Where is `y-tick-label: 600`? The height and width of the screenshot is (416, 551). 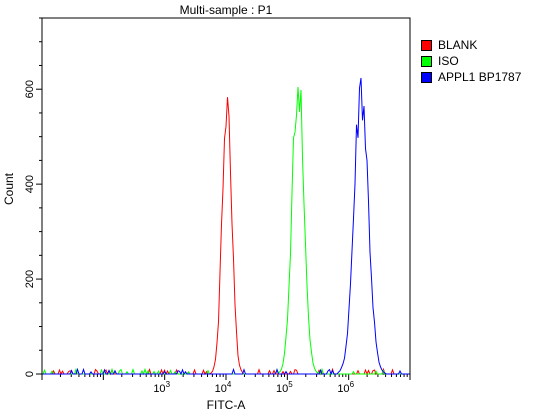
y-tick-label: 600 is located at coordinates (30, 89).